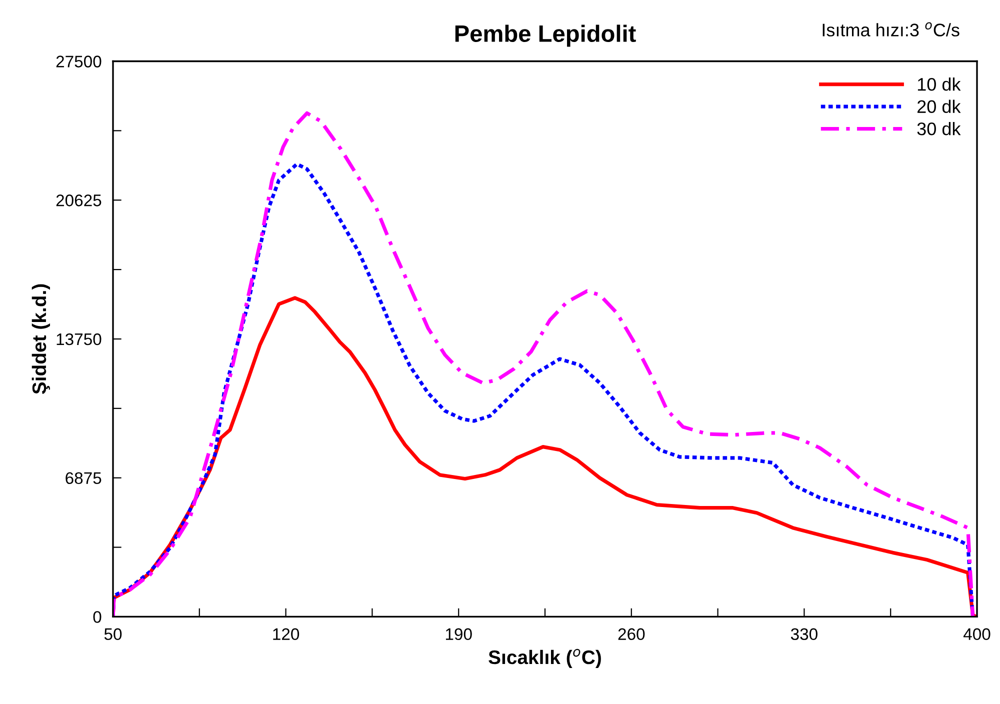 This screenshot has width=1000, height=704. I want to click on legend-label: 30 dk, so click(939, 129).